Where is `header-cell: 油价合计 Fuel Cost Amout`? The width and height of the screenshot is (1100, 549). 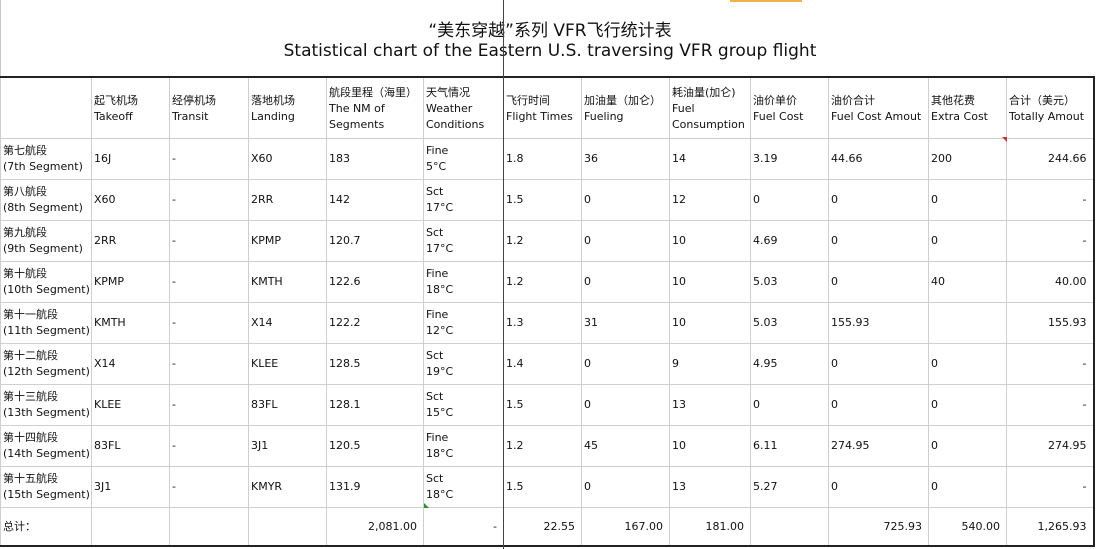 header-cell: 油价合计 Fuel Cost Amout is located at coordinates (878, 107).